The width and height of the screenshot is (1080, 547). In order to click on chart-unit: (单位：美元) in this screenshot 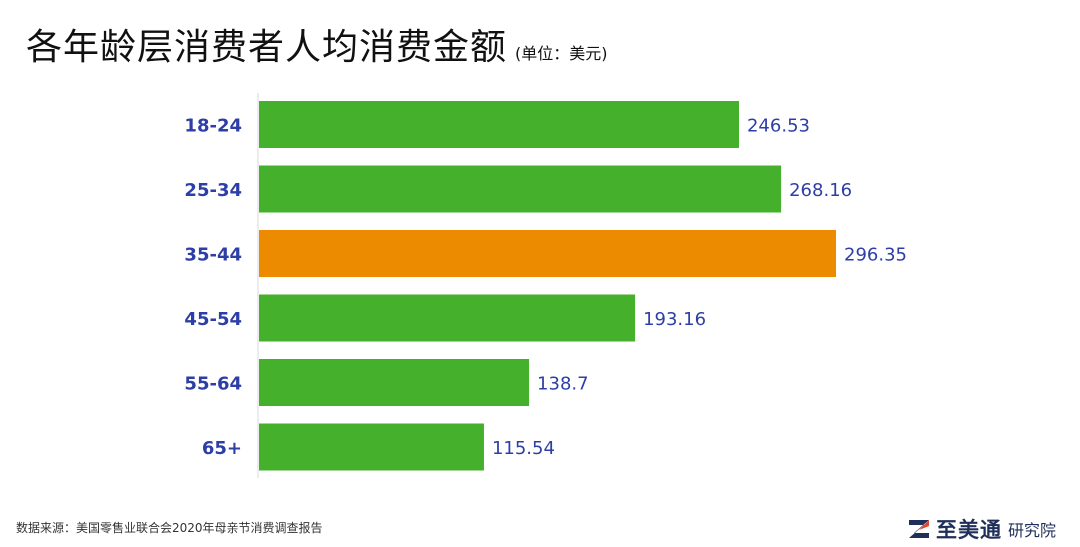, I will do `click(561, 53)`.